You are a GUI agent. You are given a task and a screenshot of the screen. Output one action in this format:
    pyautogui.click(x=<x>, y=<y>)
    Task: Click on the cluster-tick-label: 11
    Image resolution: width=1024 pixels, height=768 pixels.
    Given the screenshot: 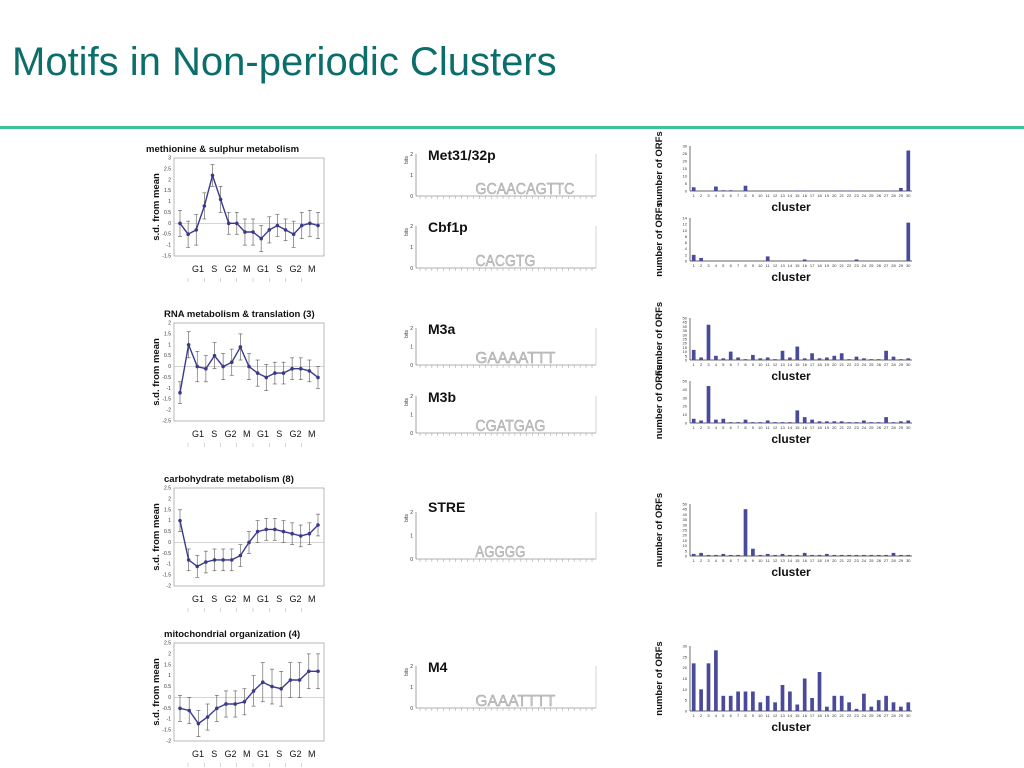 What is the action you would take?
    pyautogui.click(x=768, y=427)
    